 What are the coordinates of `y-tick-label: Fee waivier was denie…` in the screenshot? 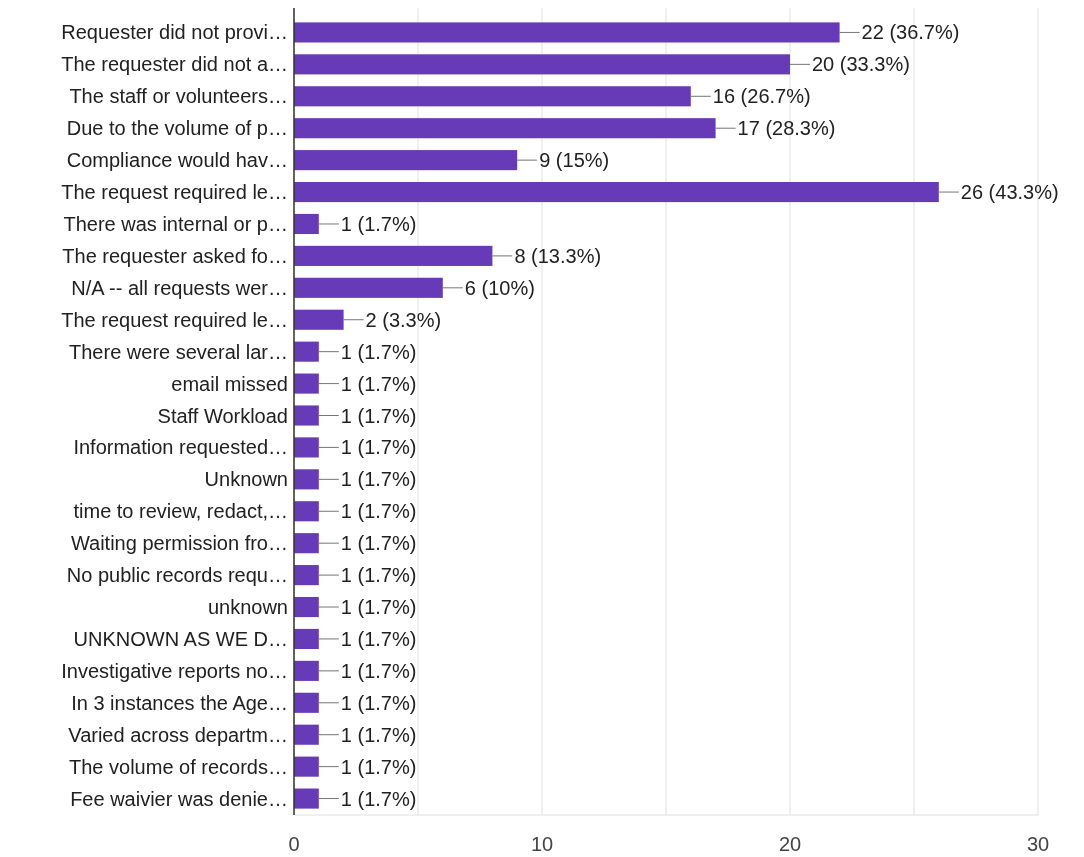 It's located at (179, 798).